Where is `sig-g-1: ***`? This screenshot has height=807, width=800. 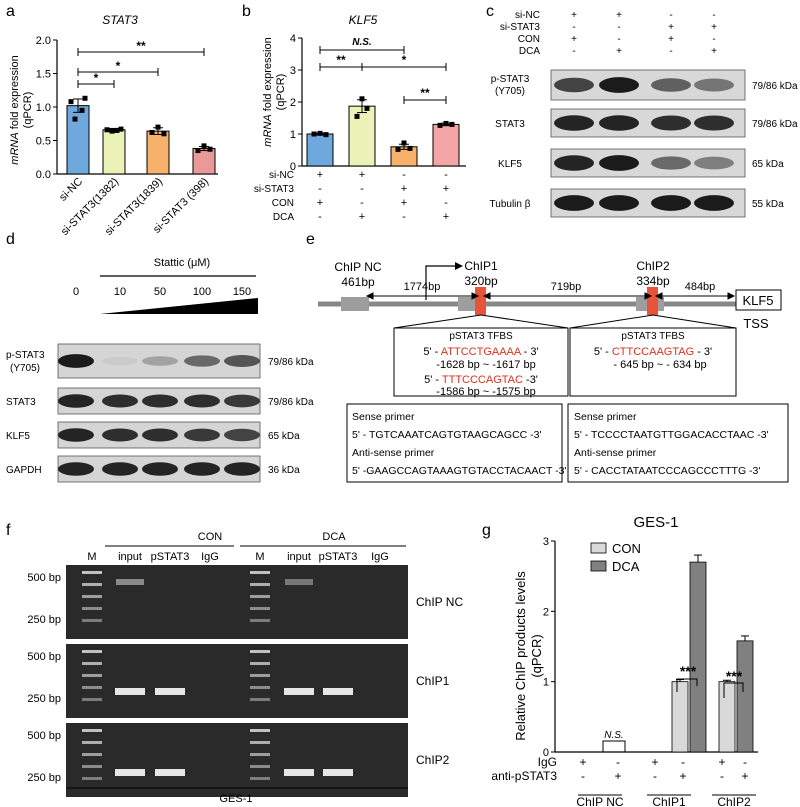
sig-g-1: *** is located at coordinates (688, 671).